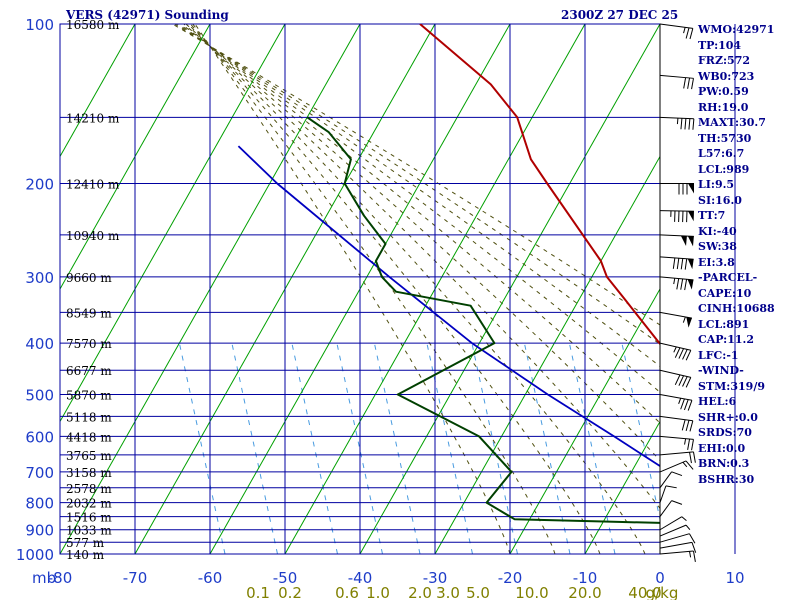  I want to click on height-label: 5870 m, so click(89, 395).